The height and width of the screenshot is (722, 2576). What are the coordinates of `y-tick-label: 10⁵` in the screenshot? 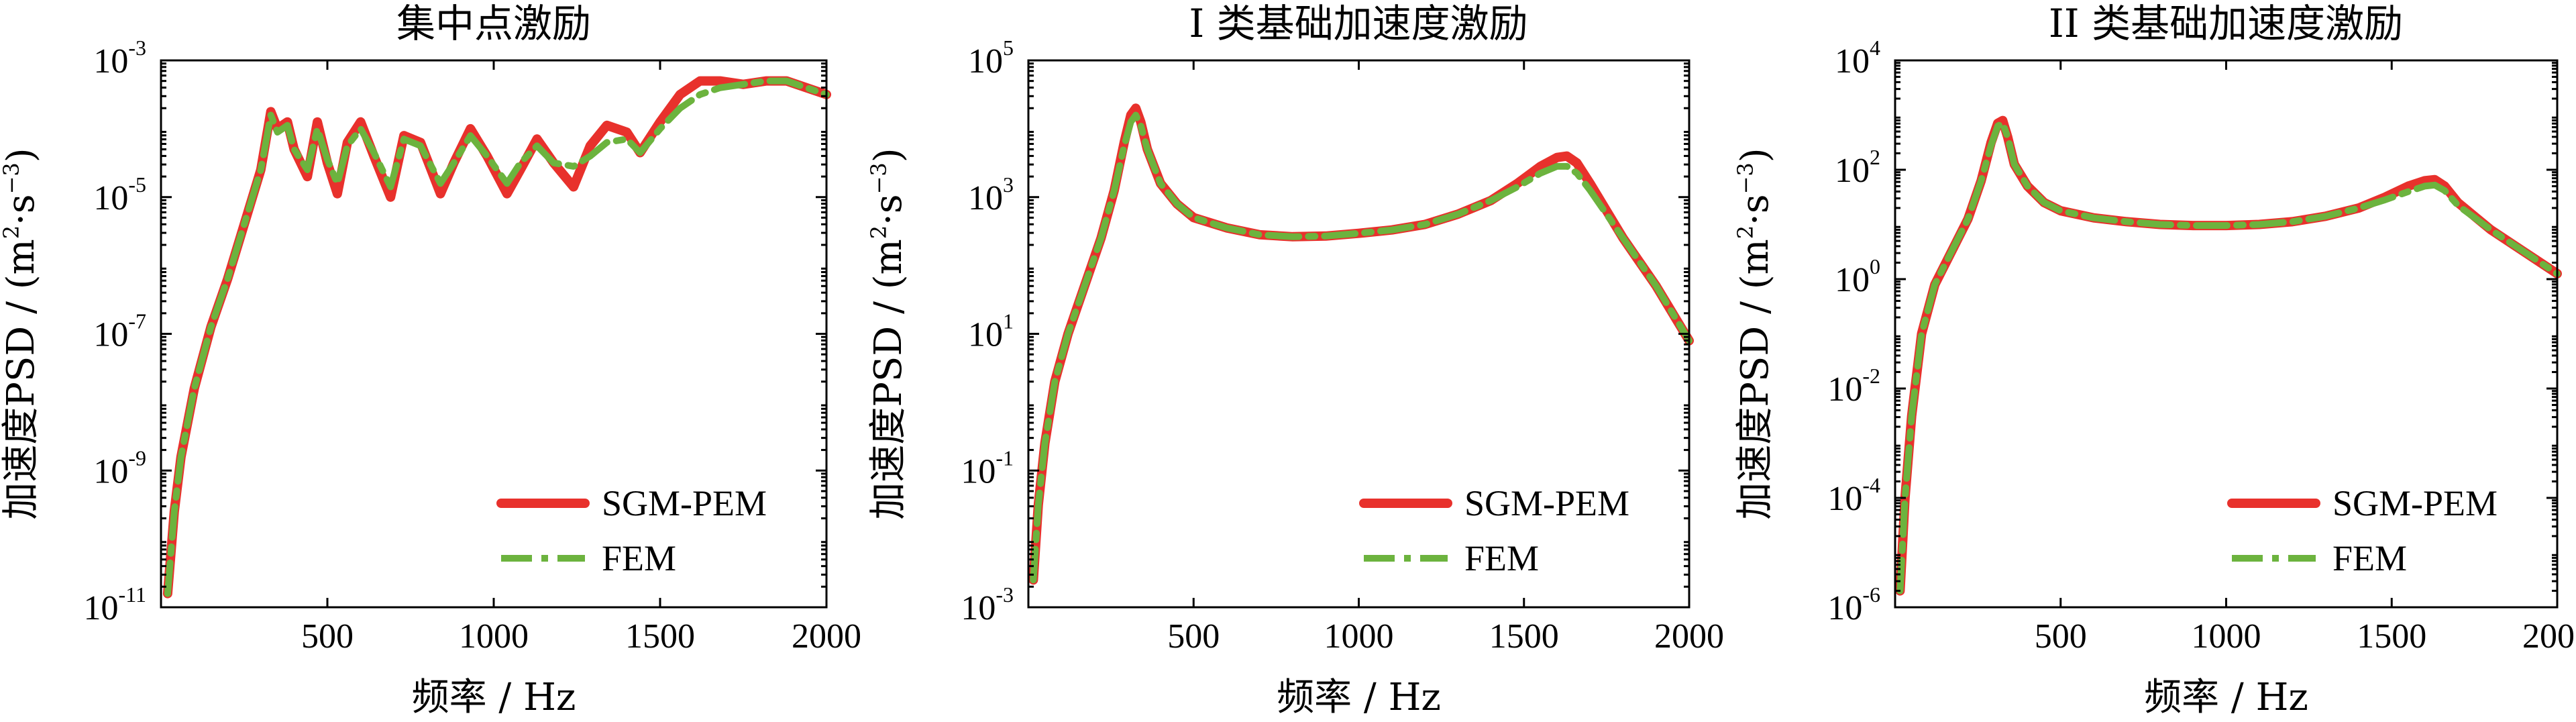 It's located at (991, 58).